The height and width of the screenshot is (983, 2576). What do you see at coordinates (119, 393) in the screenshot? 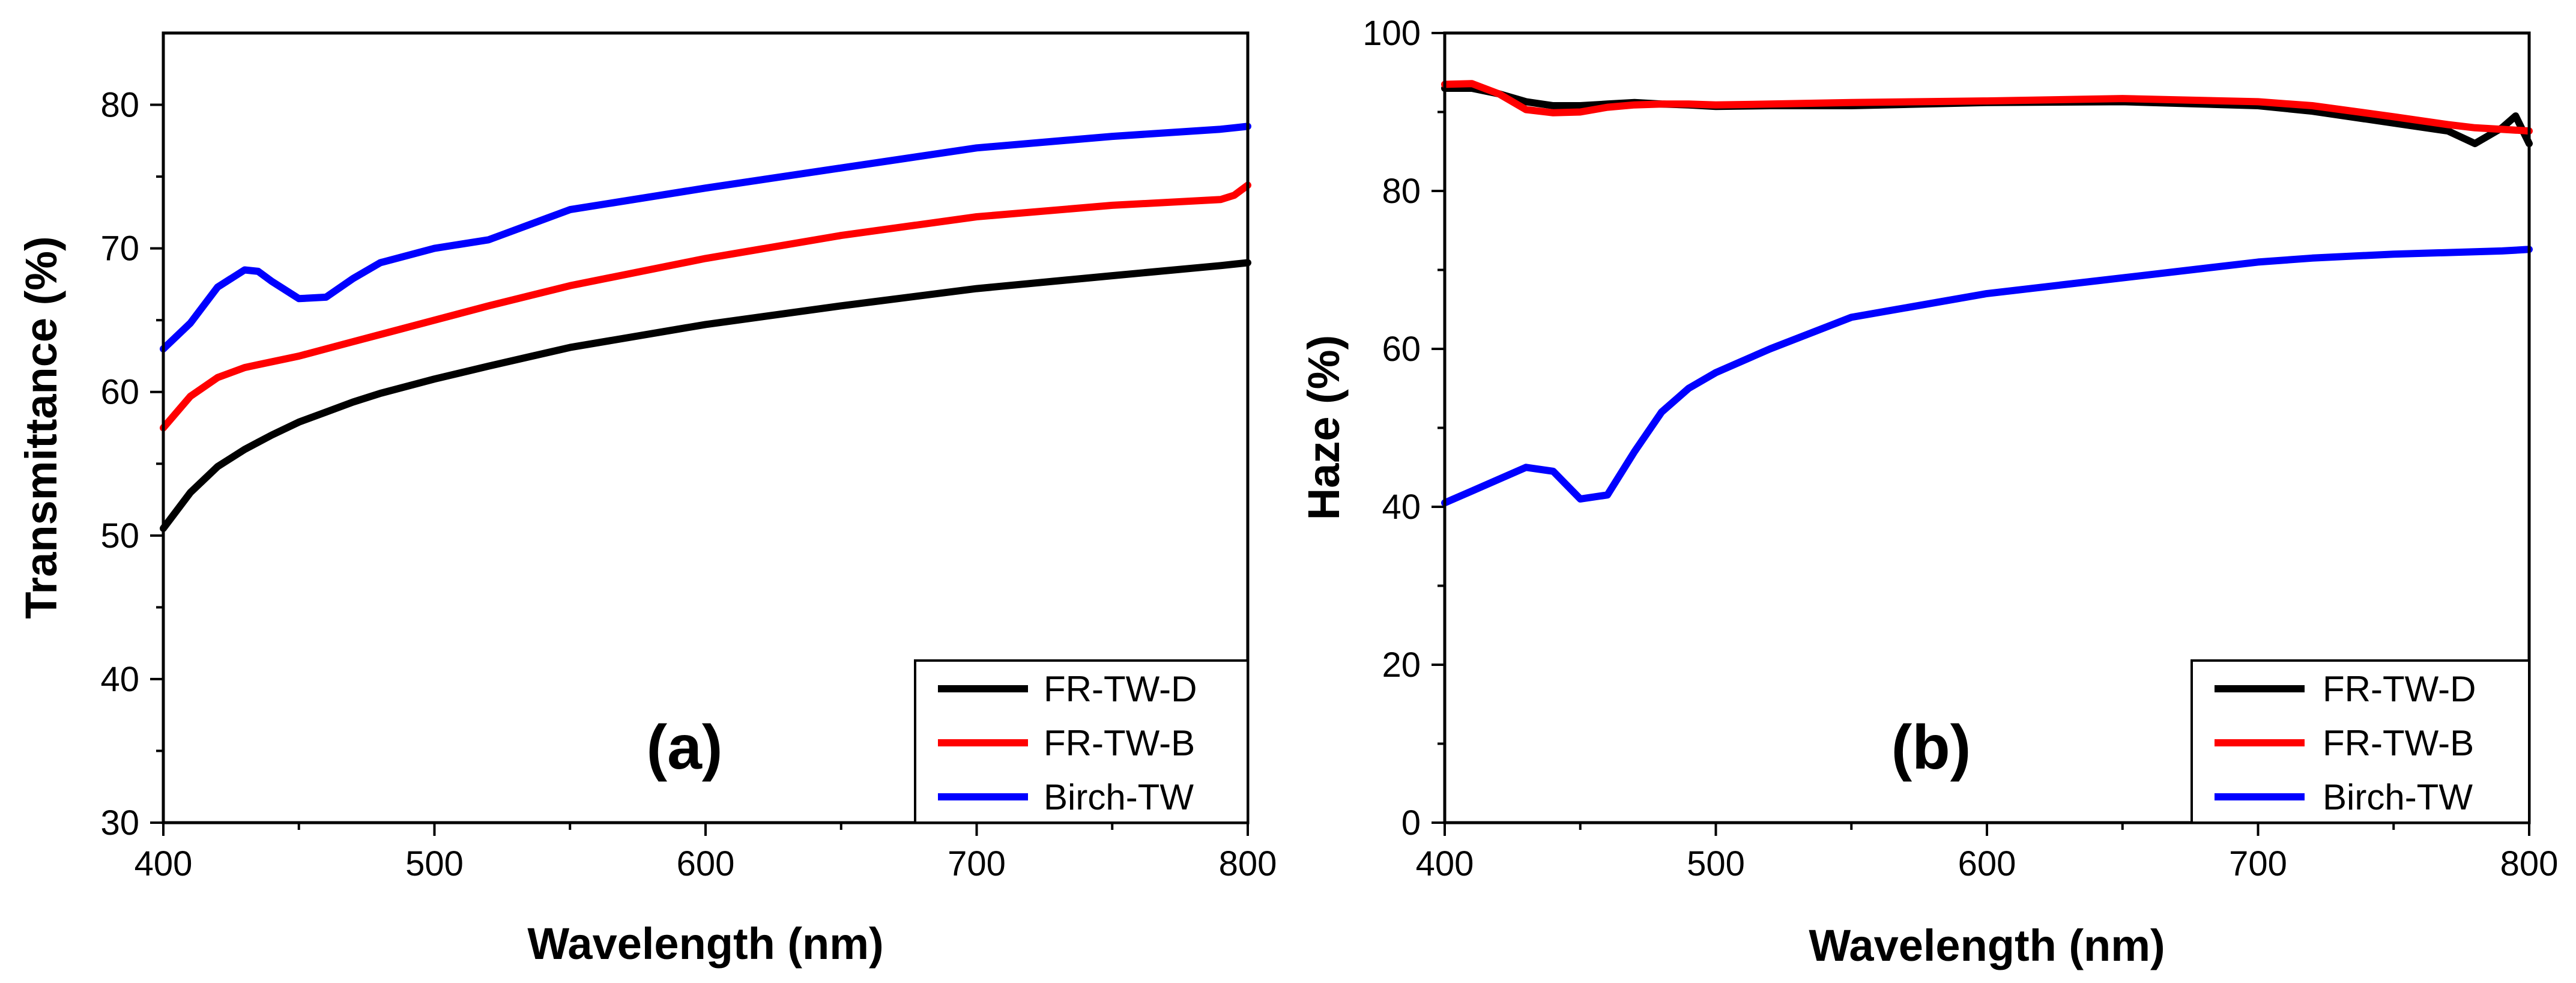
I see `panel-a-y-tick-label: 60` at bounding box center [119, 393].